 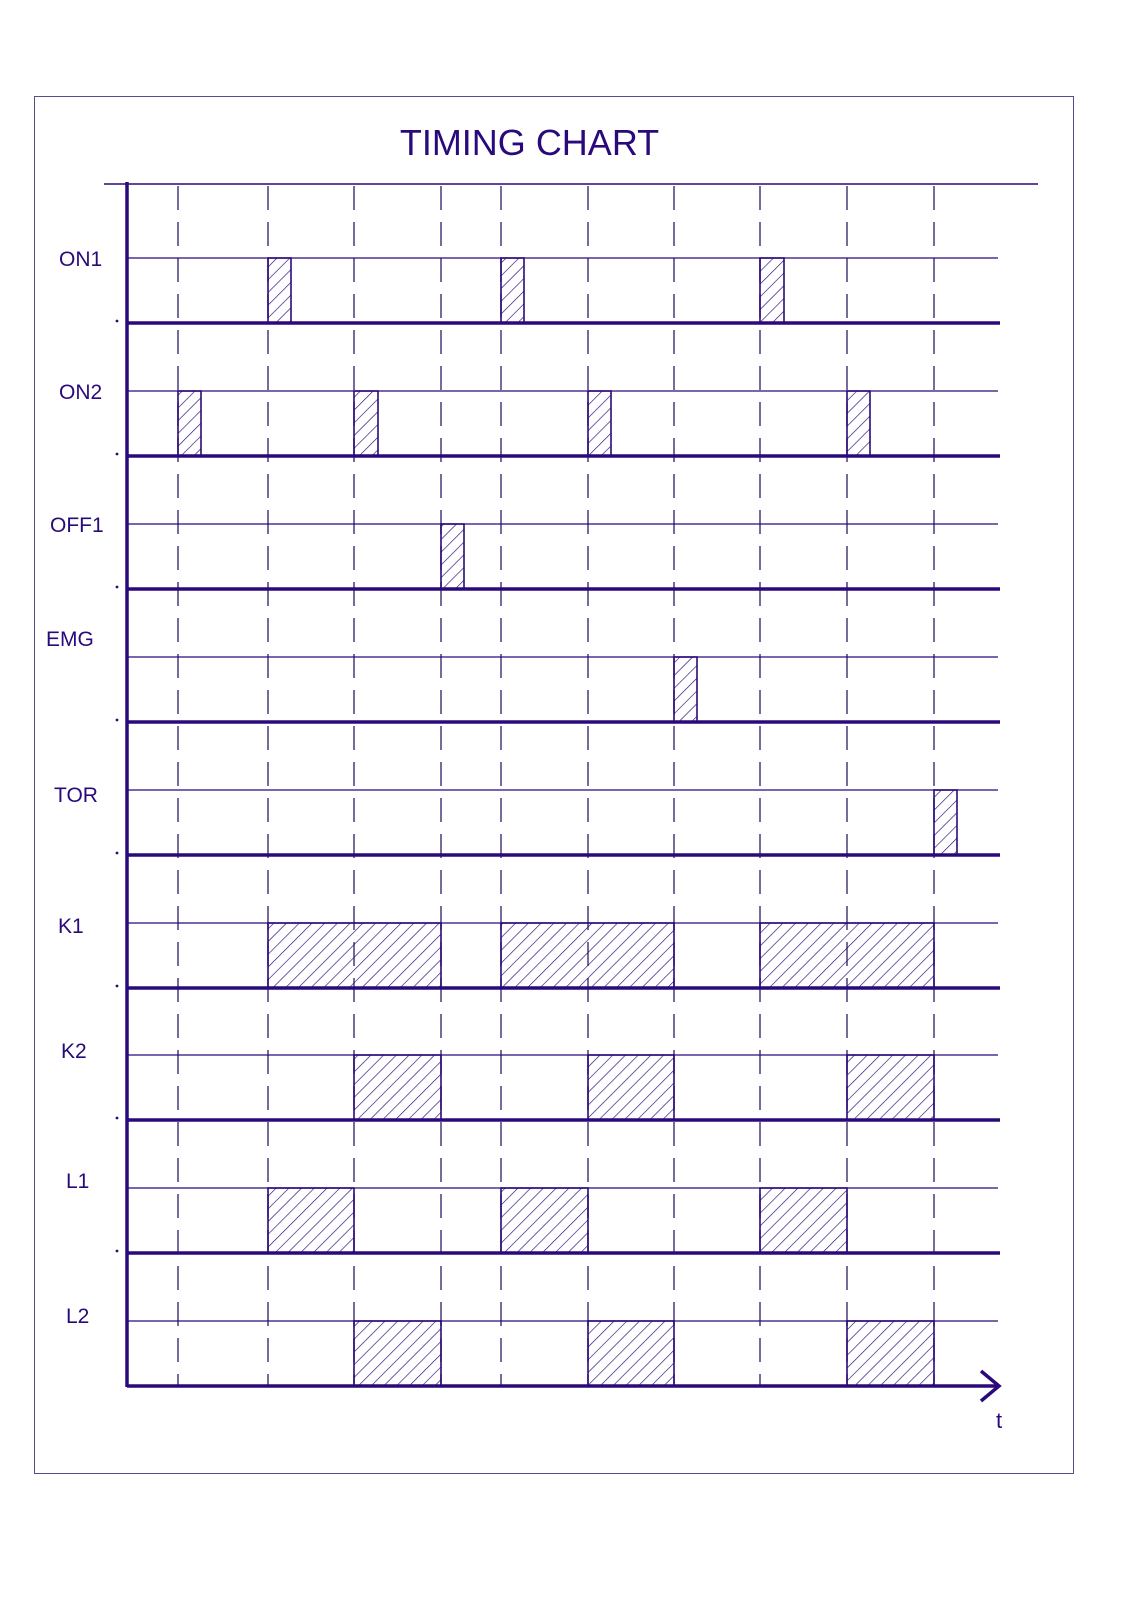 What do you see at coordinates (562, 1353) in the screenshot?
I see `signal-row-l2` at bounding box center [562, 1353].